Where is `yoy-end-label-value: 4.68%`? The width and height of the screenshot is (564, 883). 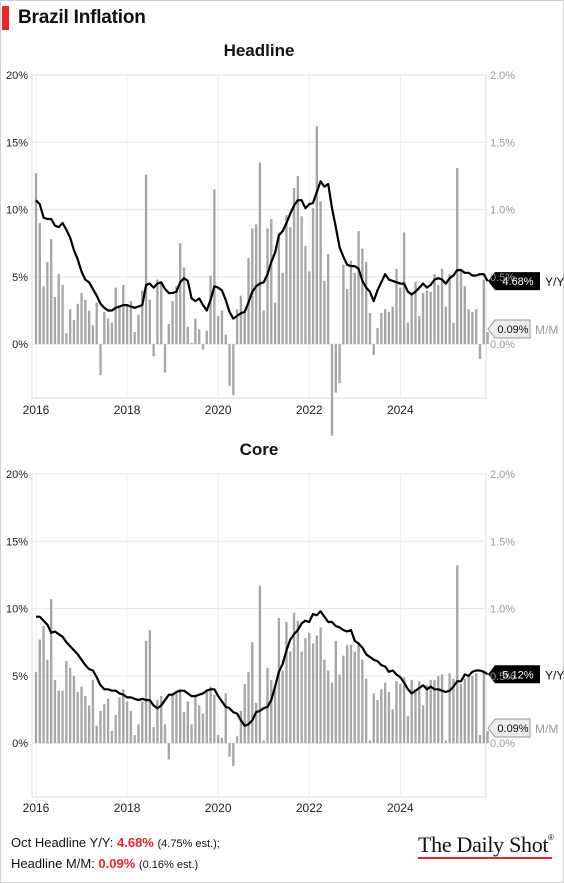
yoy-end-label-value: 4.68% is located at coordinates (517, 282).